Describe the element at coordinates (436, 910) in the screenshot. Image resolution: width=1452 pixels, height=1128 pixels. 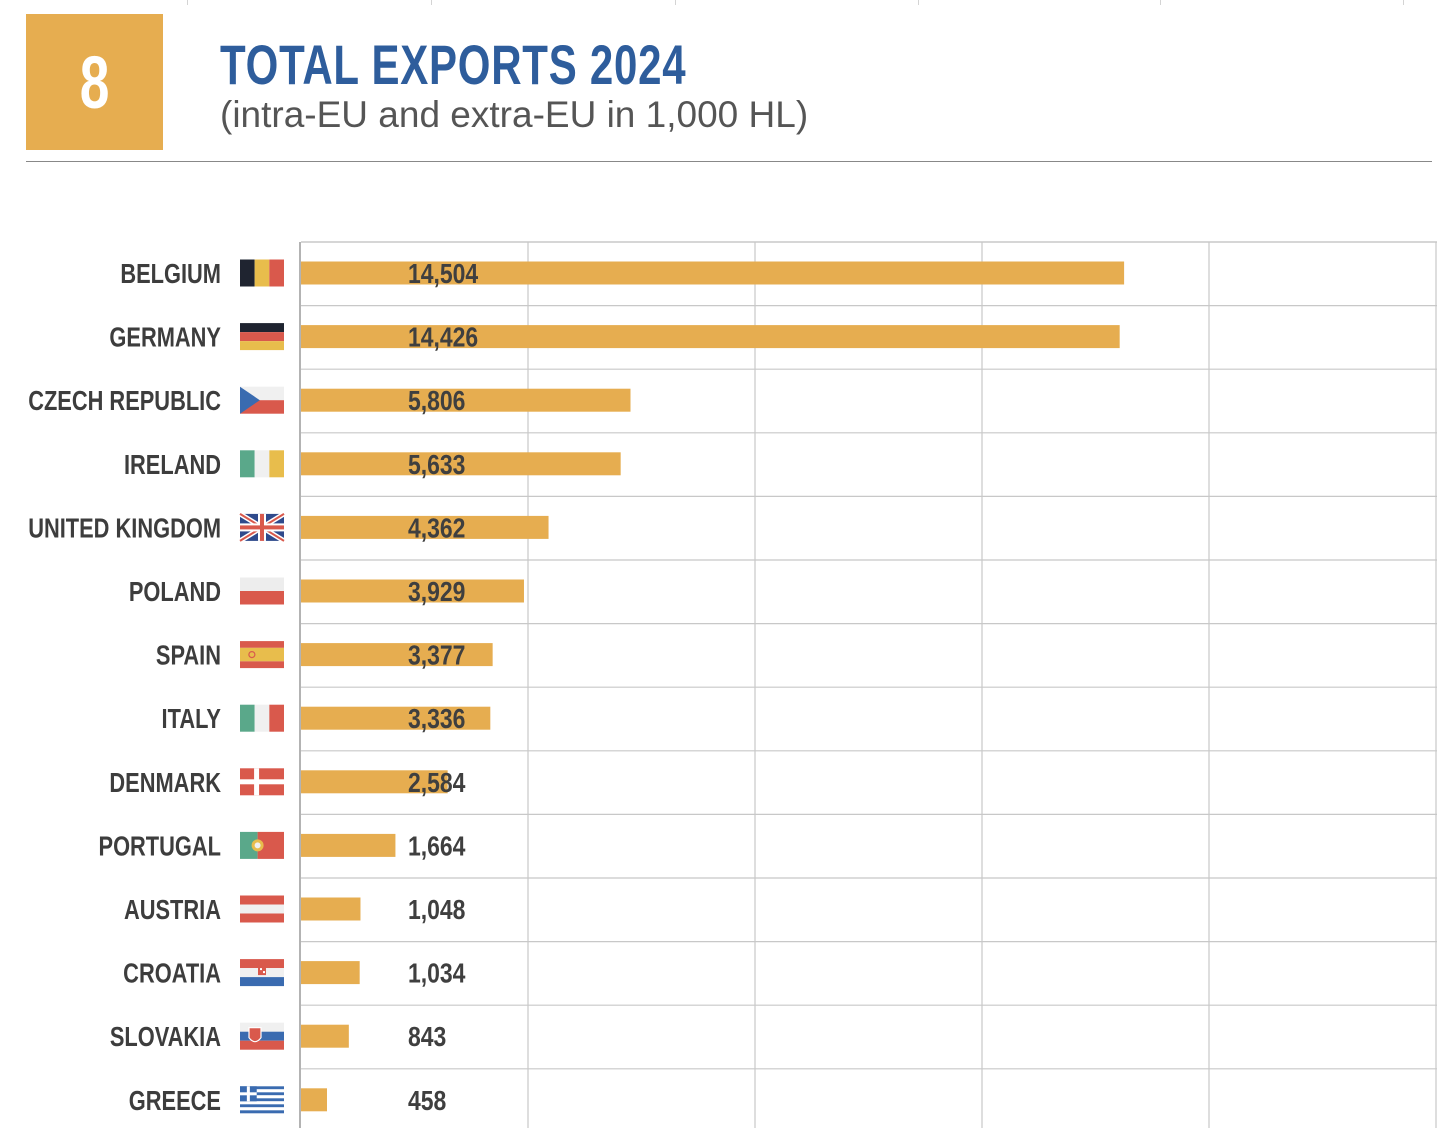
I see `value-label: 1,048` at that location.